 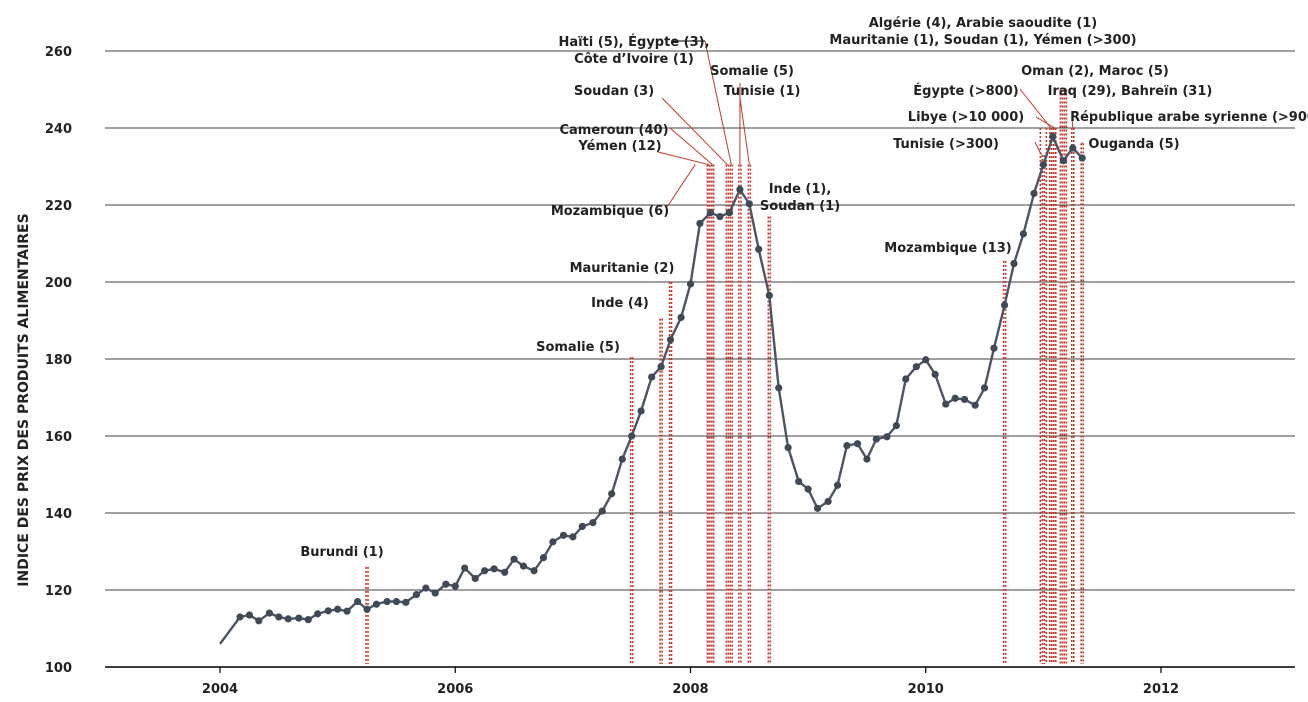 What do you see at coordinates (58, 668) in the screenshot?
I see `y-tick-label: 100` at bounding box center [58, 668].